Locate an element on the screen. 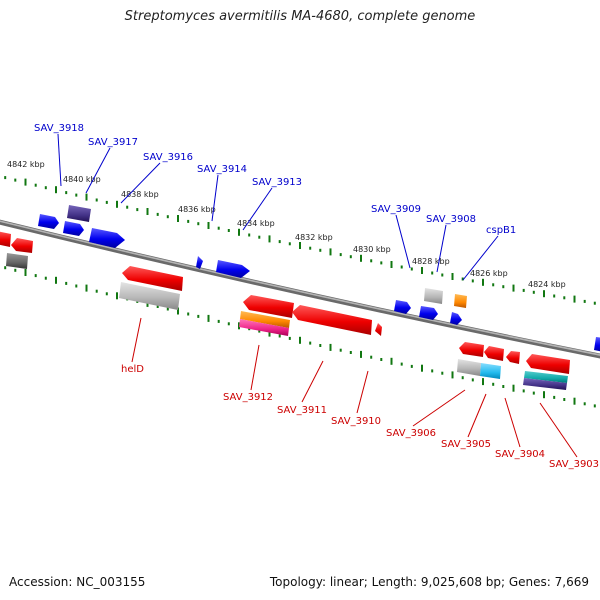  gene-arrow-sav3918b is located at coordinates (73, 228).